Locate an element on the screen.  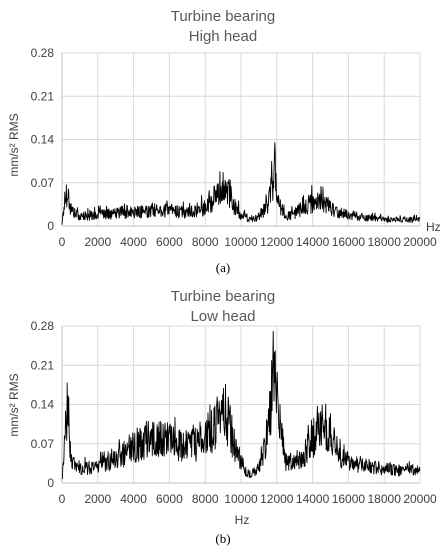
chart-b-title: Turbine bearing is located at coordinates (223, 296).